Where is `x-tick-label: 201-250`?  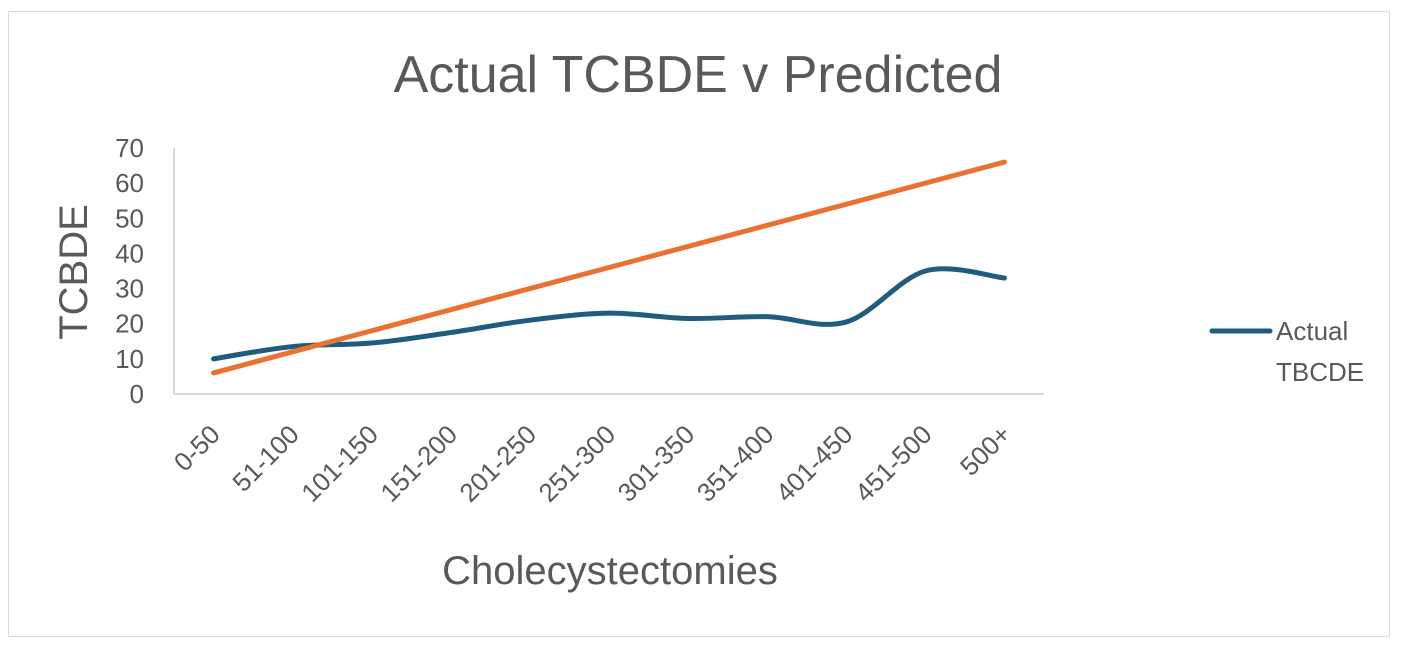 x-tick-label: 201-250 is located at coordinates (497, 463).